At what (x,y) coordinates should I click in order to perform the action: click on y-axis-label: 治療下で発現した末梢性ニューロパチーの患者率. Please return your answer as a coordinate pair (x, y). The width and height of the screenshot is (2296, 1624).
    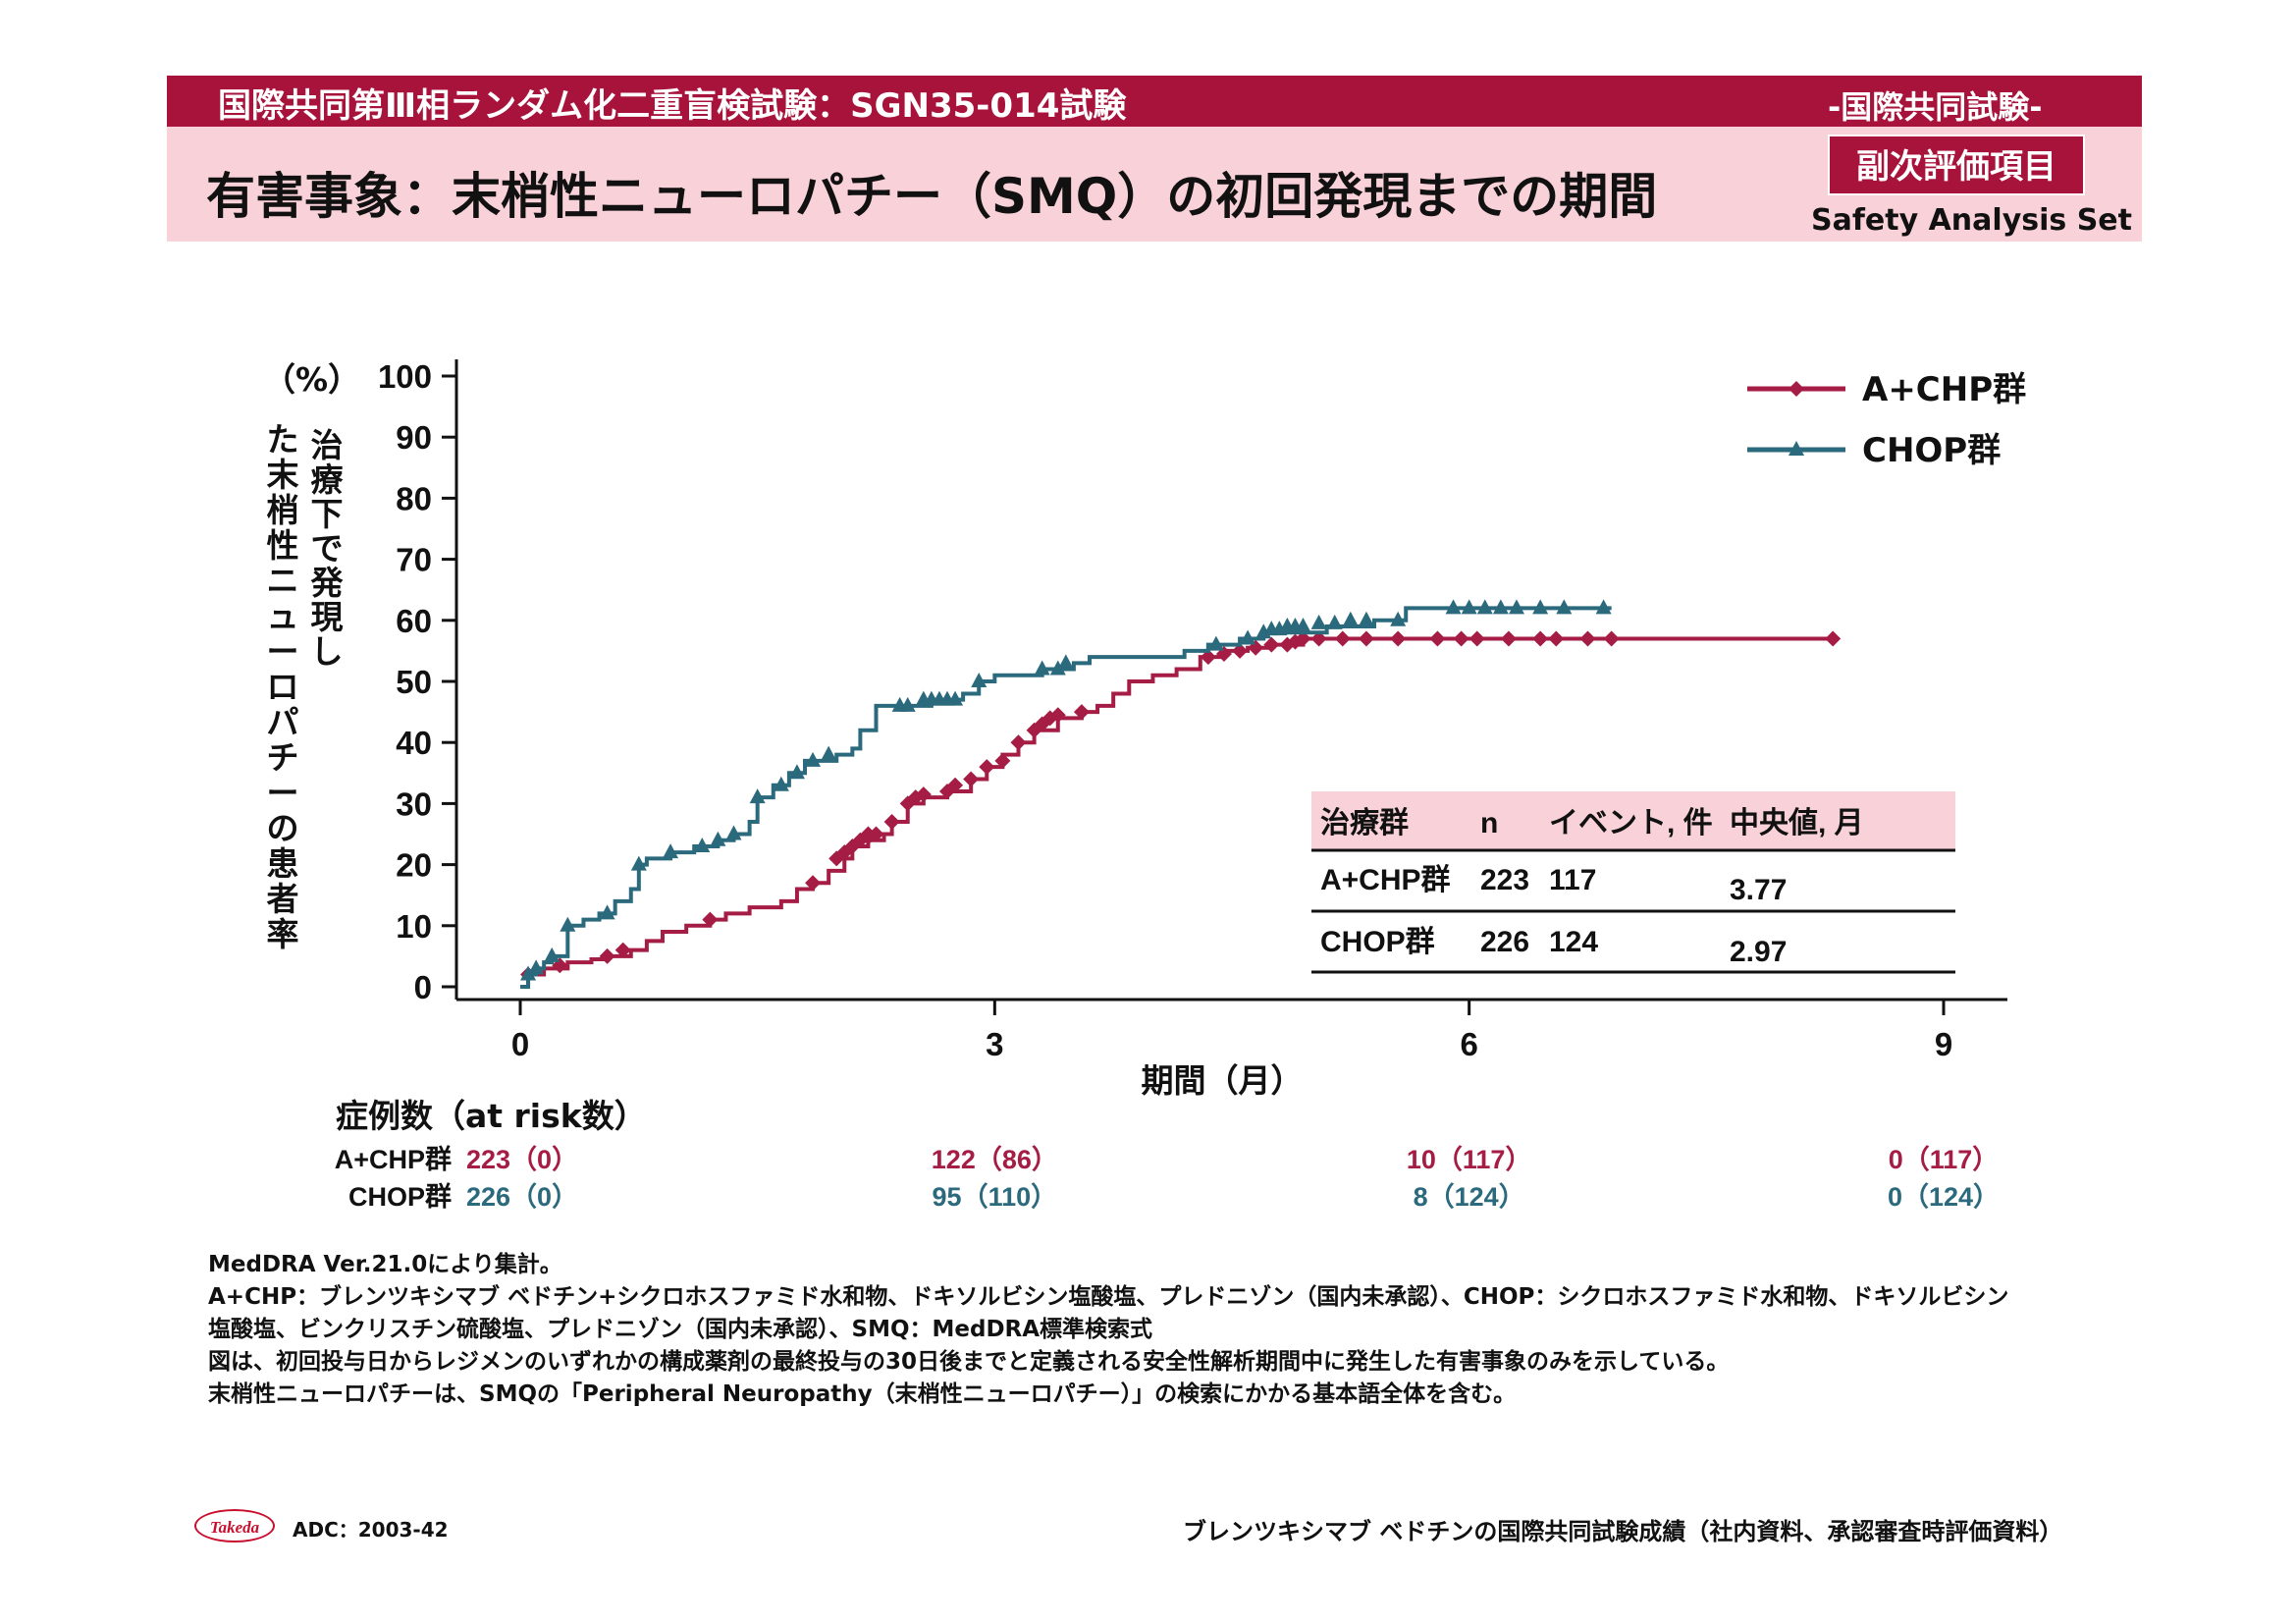
    Looking at the image, I should click on (306, 686).